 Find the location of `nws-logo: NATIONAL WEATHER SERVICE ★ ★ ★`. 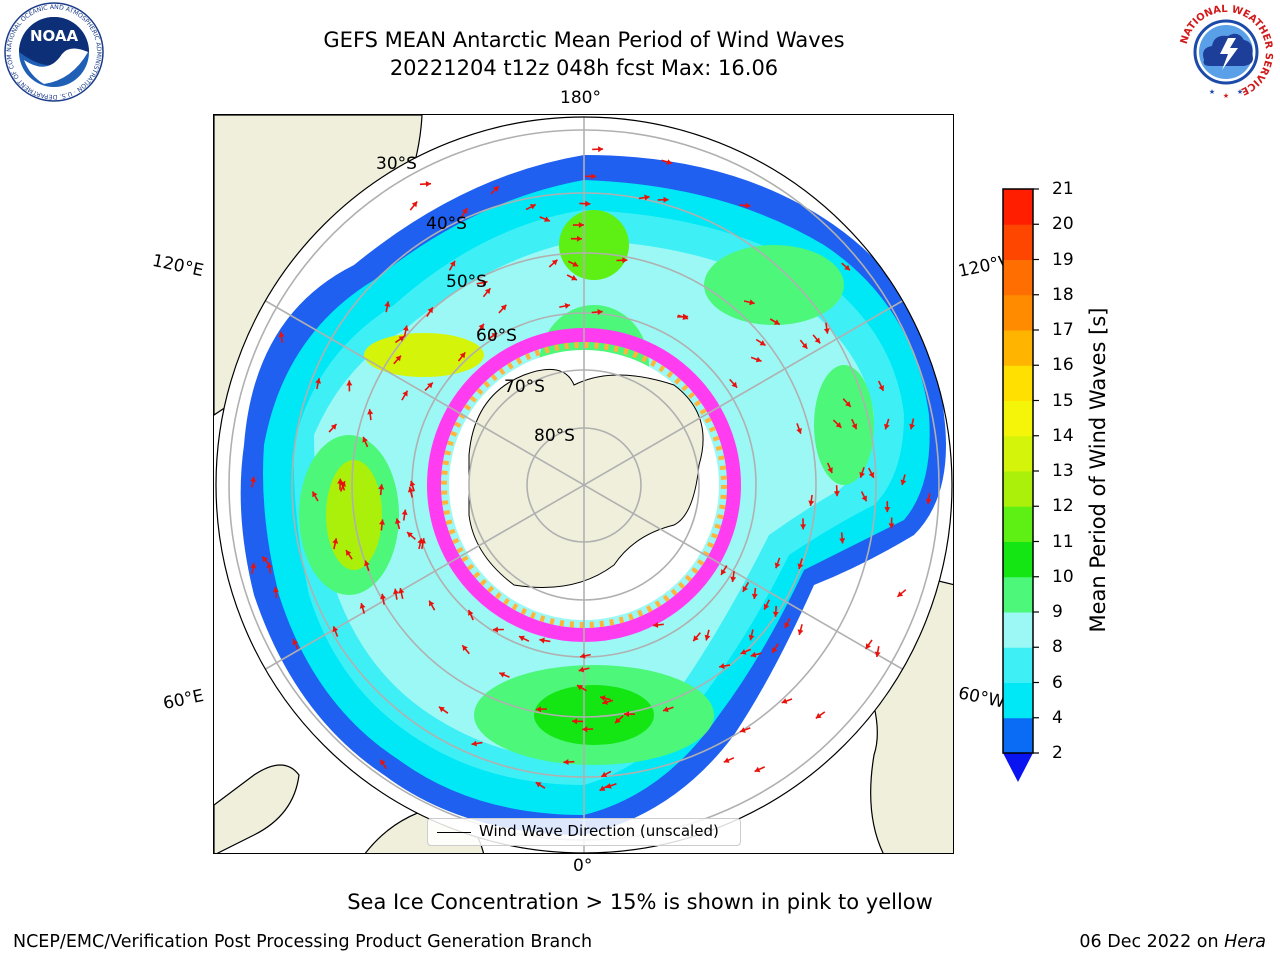

nws-logo: NATIONAL WEATHER SERVICE ★ ★ ★ is located at coordinates (1226, 52).